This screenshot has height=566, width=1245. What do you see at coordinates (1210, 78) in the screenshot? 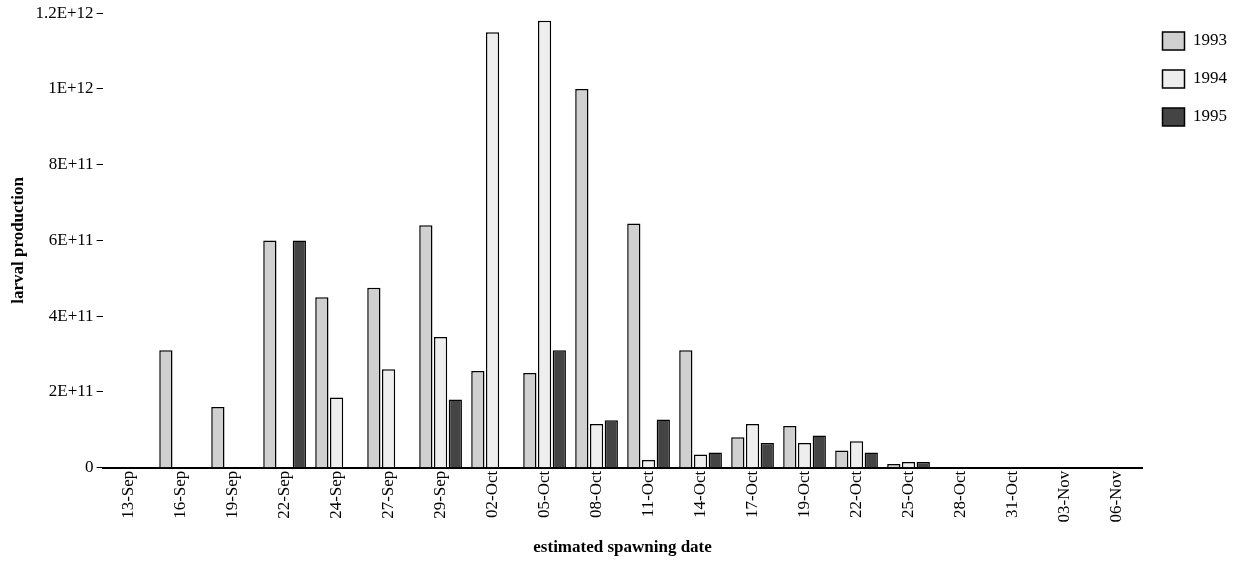
I see `legend-label: 1994` at bounding box center [1210, 78].